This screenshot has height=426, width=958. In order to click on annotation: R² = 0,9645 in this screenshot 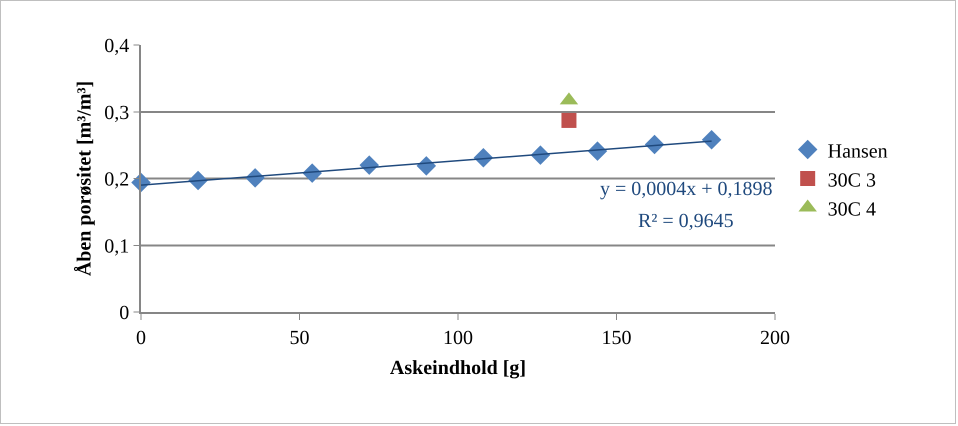, I will do `click(686, 221)`.